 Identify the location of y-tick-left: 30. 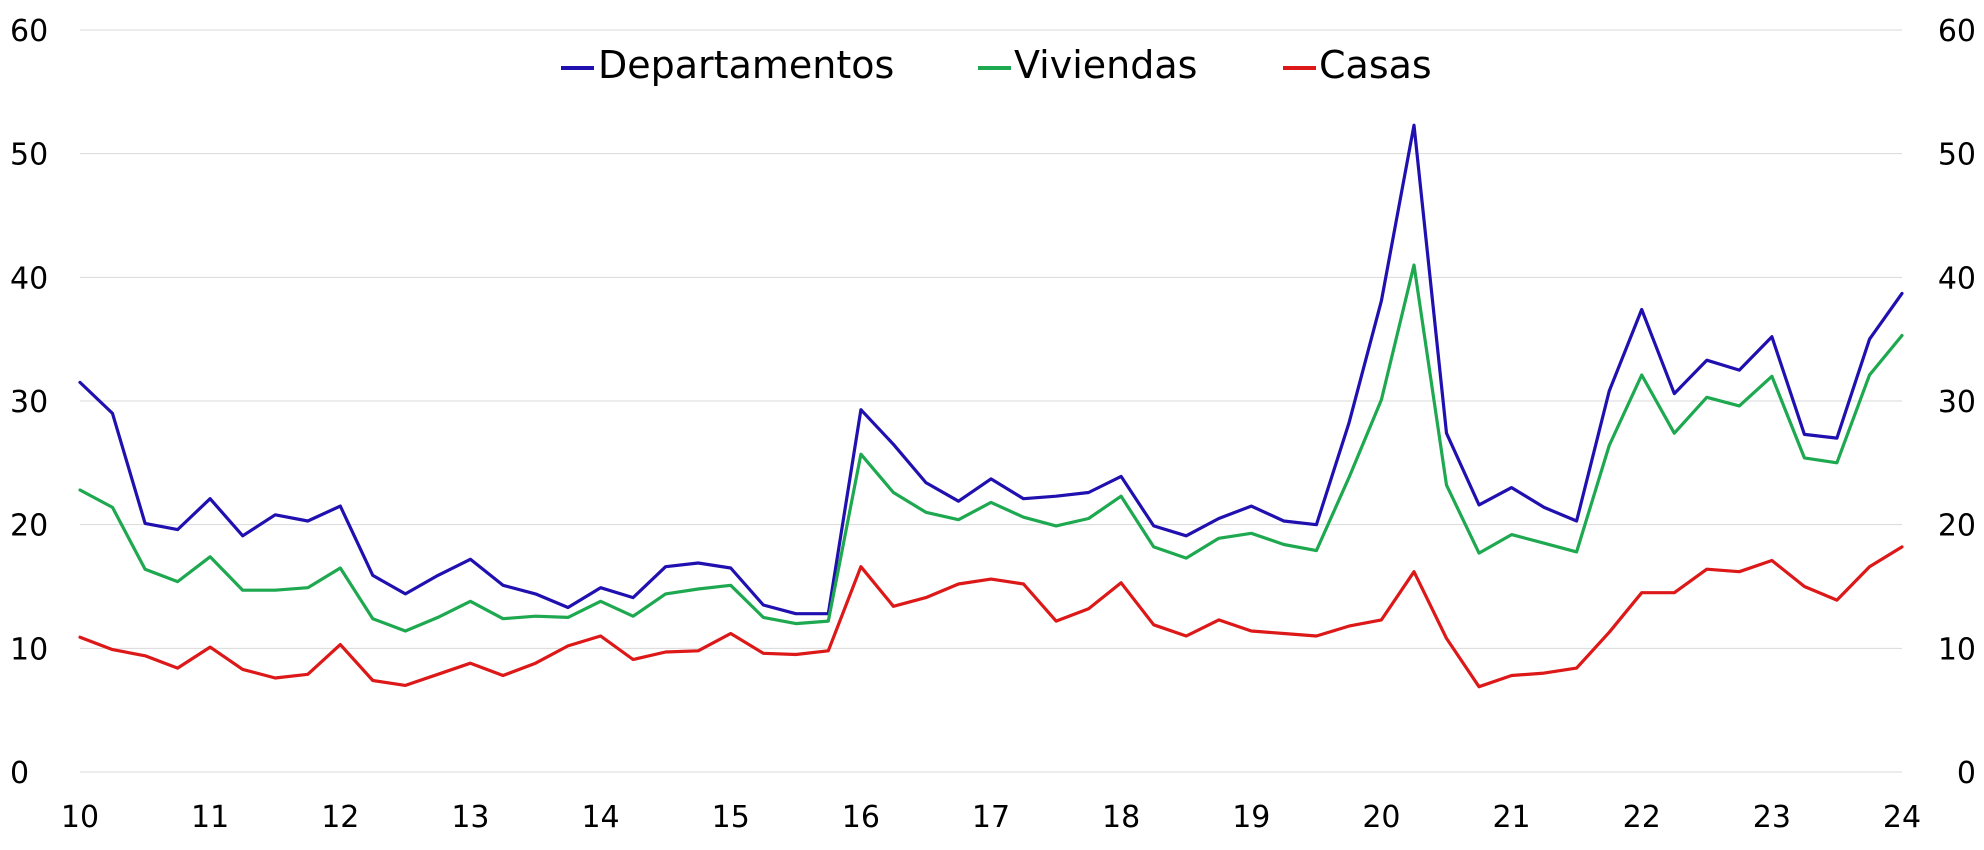
(29, 402).